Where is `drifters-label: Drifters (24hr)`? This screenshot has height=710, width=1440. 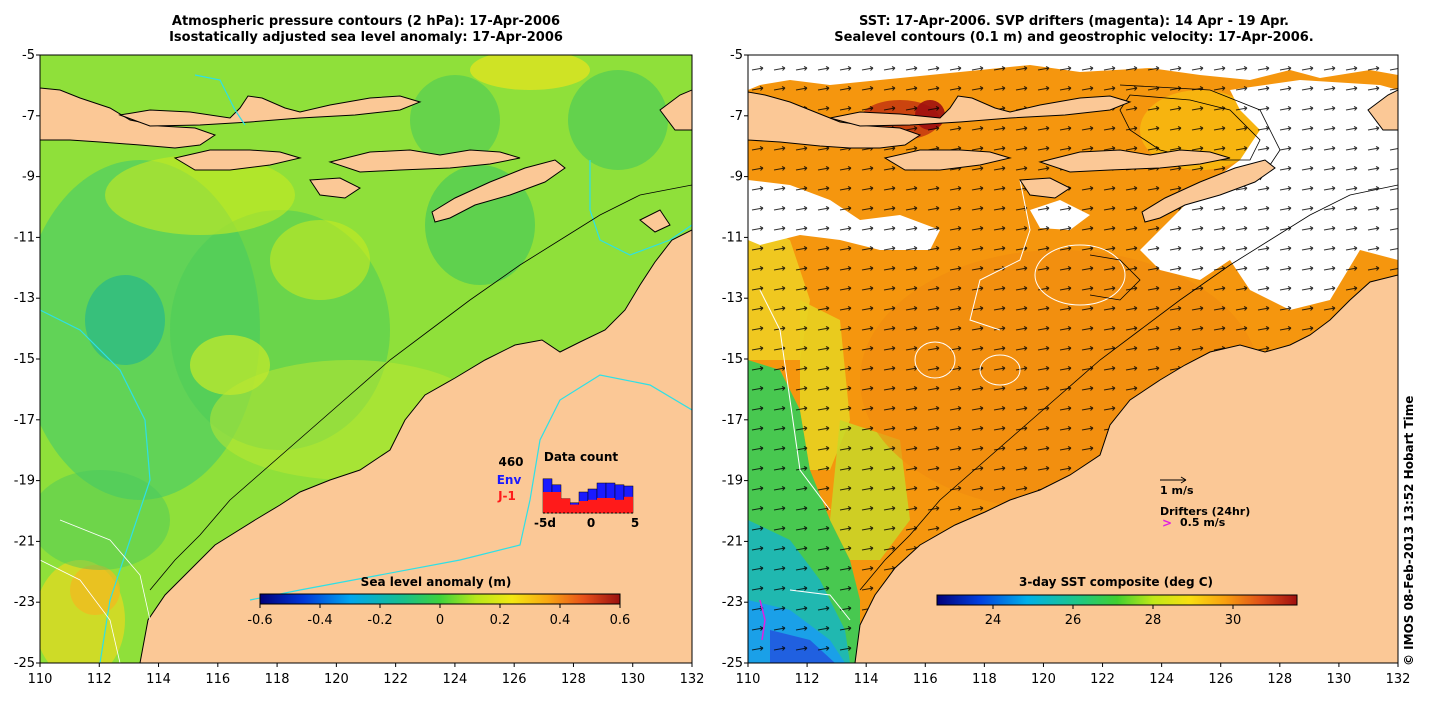 drifters-label: Drifters (24hr) is located at coordinates (1205, 511).